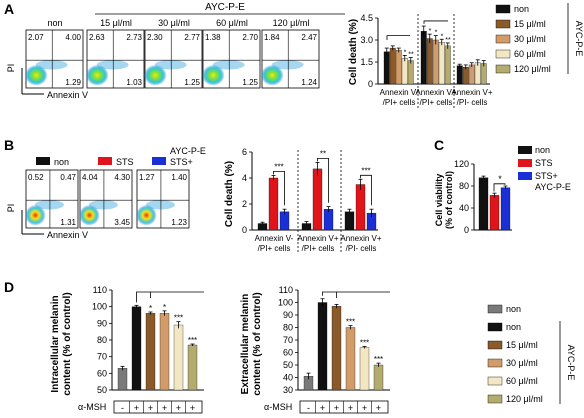  Describe the element at coordinates (174, 23) in the screenshot. I see `panel-a-flow-label: 30 μl/ml` at that location.